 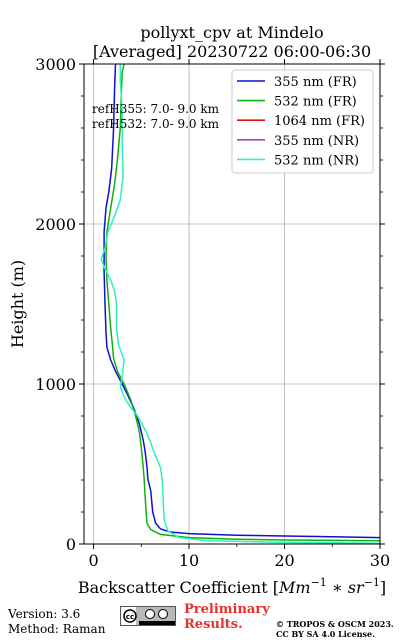 I want to click on y-tick-label: 1000, so click(x=55, y=384).